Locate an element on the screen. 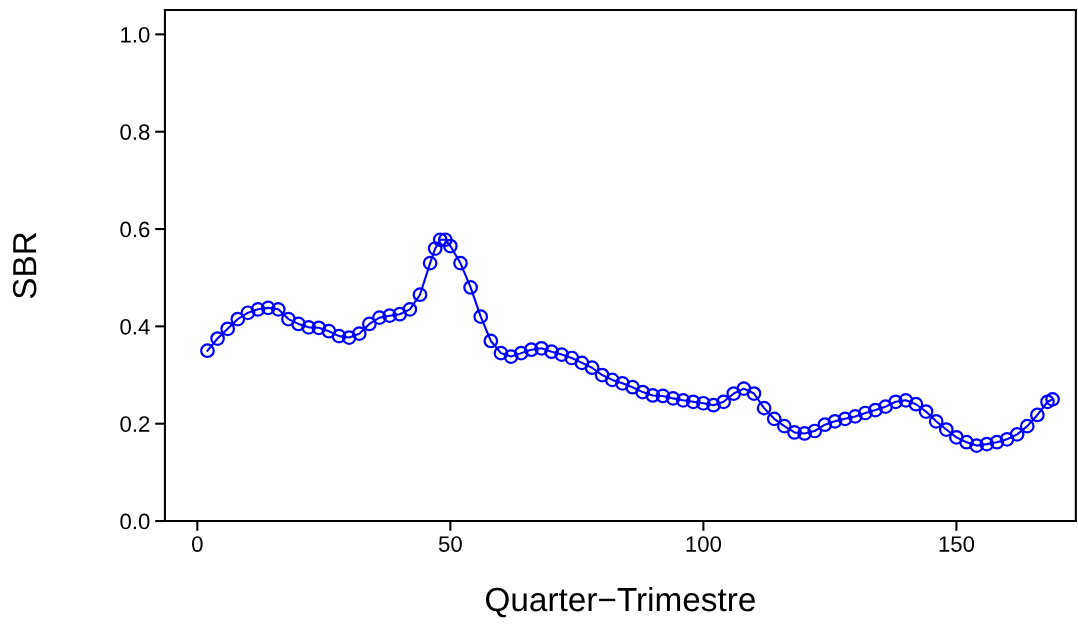  x-tick-label: 100 is located at coordinates (704, 544).